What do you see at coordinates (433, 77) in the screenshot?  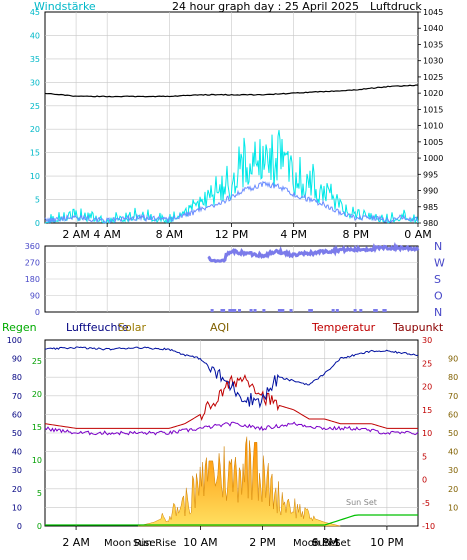 I see `pressure-tick-label: 1025` at bounding box center [433, 77].